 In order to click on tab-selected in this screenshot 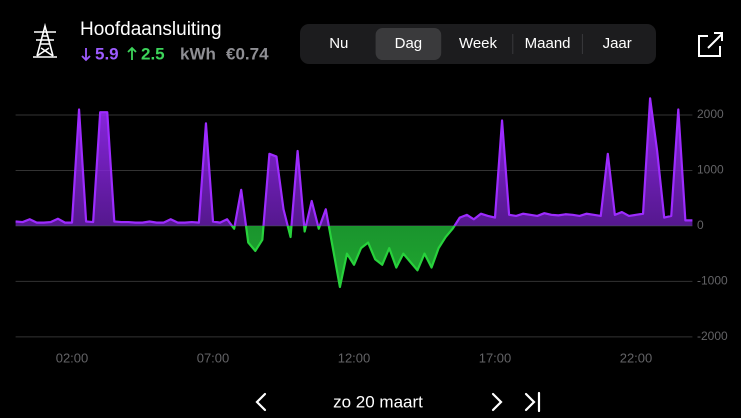, I will do `click(408, 44)`.